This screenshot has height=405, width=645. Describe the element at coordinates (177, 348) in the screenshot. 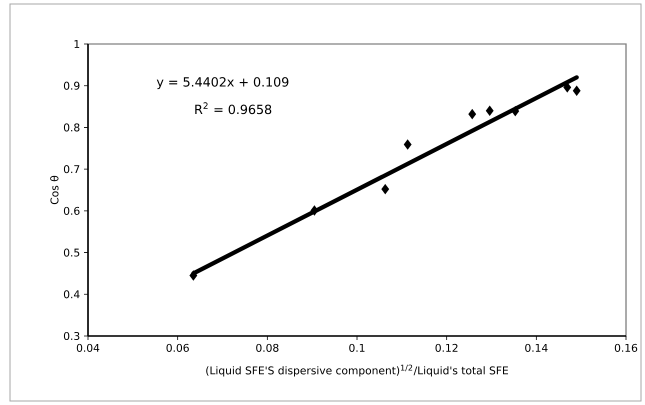

I see `x-tick-label: 0.06` at that location.